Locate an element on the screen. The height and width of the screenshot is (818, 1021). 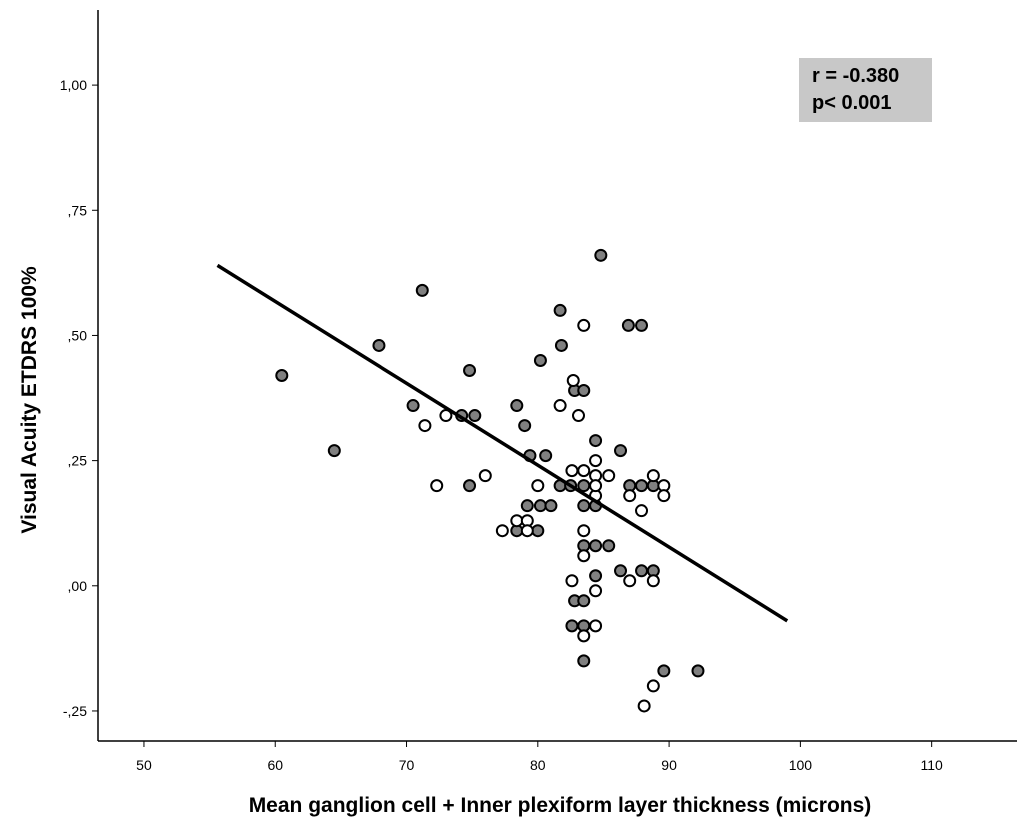
correlation-text: r = -0.380 is located at coordinates (855, 76).